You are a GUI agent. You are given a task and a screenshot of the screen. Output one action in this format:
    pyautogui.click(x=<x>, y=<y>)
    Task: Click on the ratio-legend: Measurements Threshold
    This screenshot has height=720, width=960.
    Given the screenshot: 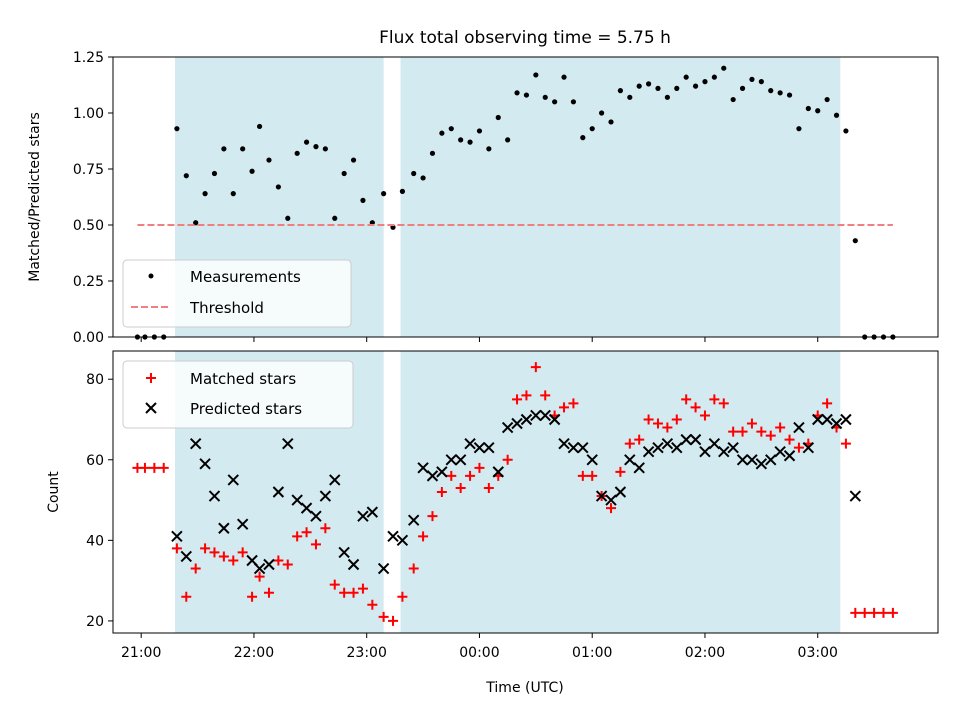 What is the action you would take?
    pyautogui.click(x=237, y=293)
    